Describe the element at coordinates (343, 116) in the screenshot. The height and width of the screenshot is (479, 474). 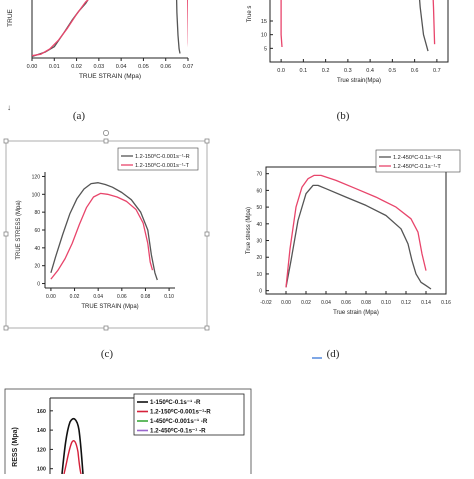
I see `panel-caption-b: (b)` at that location.